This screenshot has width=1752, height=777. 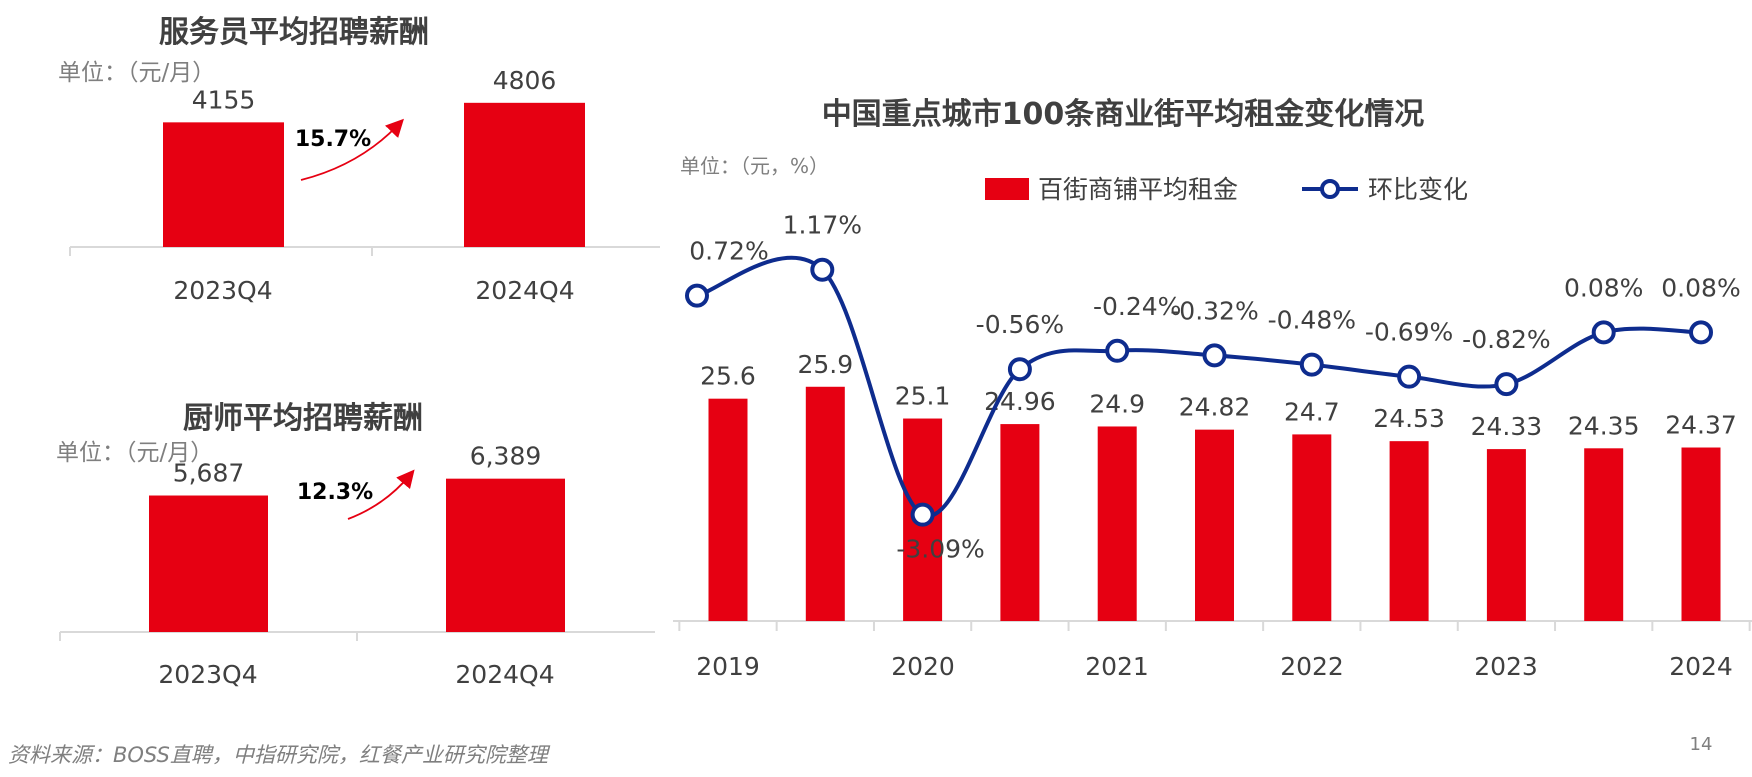 I want to click on rent-change-label: -0.24%, so click(x=1137, y=306).